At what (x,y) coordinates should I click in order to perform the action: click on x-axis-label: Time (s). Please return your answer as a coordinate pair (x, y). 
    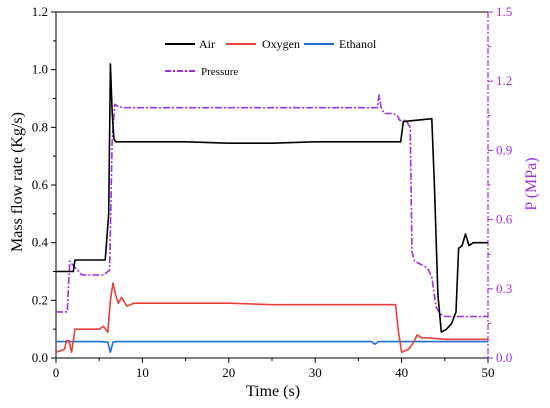
    Looking at the image, I should click on (273, 391).